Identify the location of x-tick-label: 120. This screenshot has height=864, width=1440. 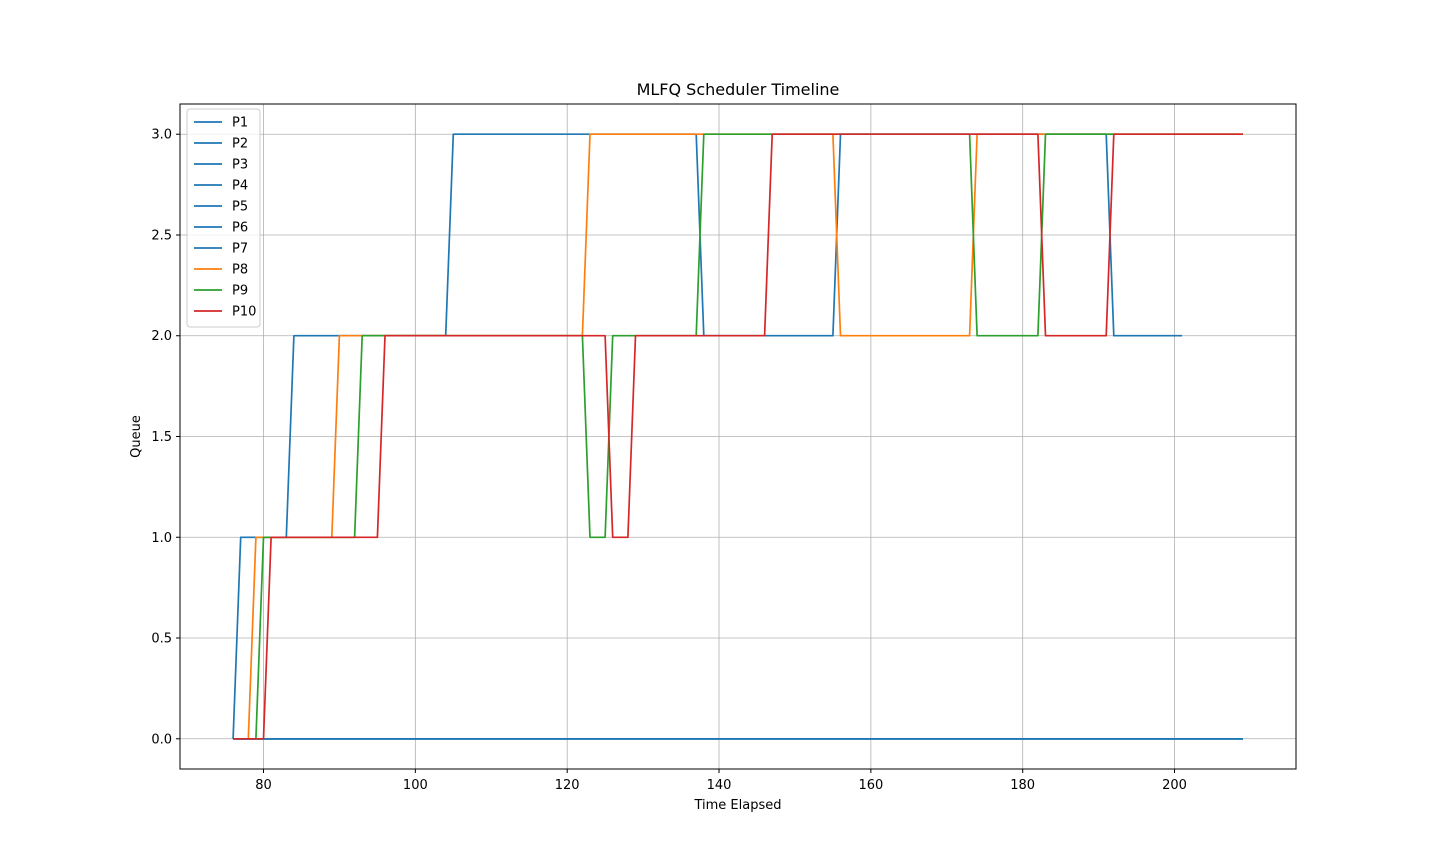
(567, 785).